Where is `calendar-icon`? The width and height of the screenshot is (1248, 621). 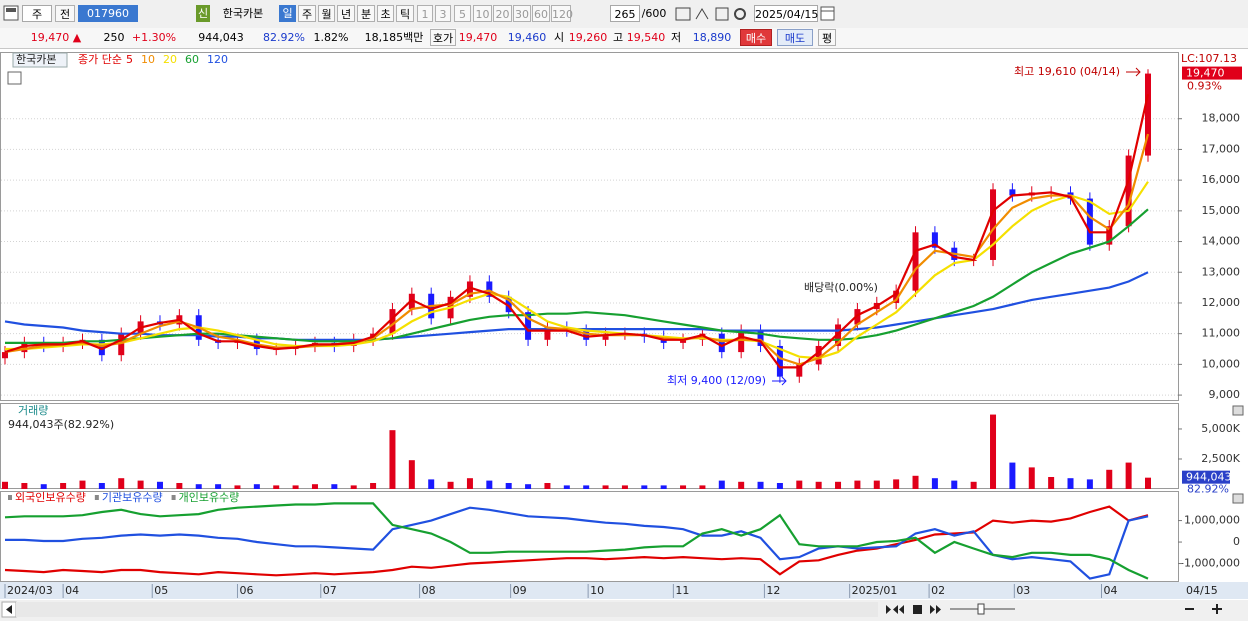 calendar-icon is located at coordinates (828, 14).